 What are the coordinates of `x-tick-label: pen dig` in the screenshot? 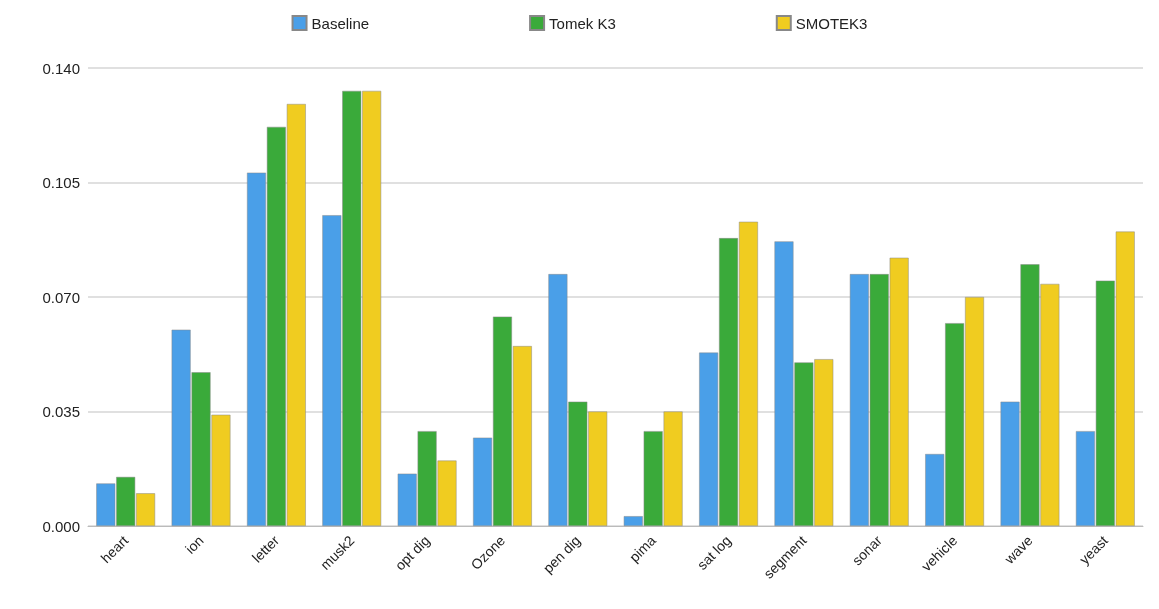 It's located at (561, 554).